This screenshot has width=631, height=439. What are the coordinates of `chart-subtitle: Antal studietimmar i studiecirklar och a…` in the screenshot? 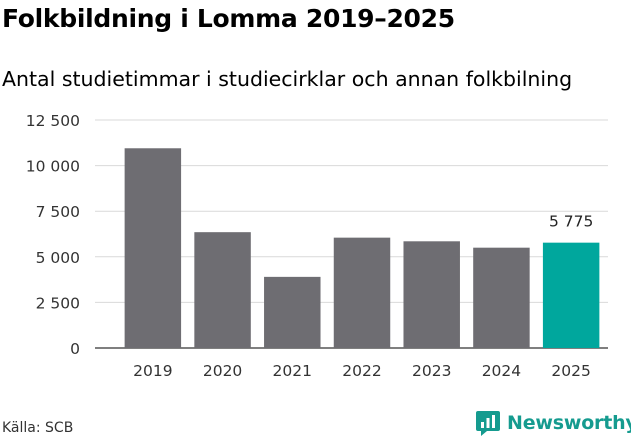 It's located at (287, 79).